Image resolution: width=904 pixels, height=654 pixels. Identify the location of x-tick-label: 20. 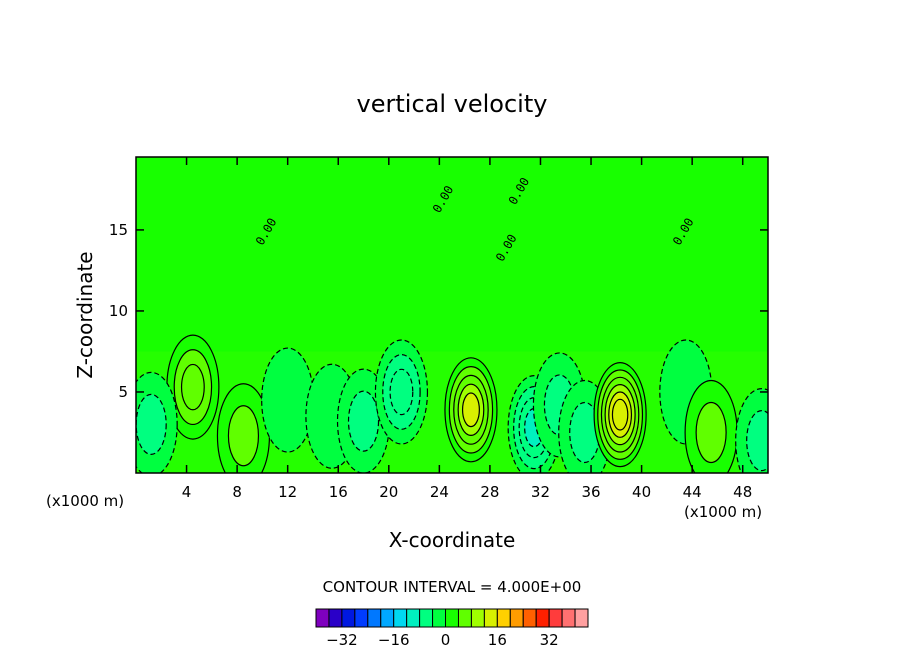
(388, 492).